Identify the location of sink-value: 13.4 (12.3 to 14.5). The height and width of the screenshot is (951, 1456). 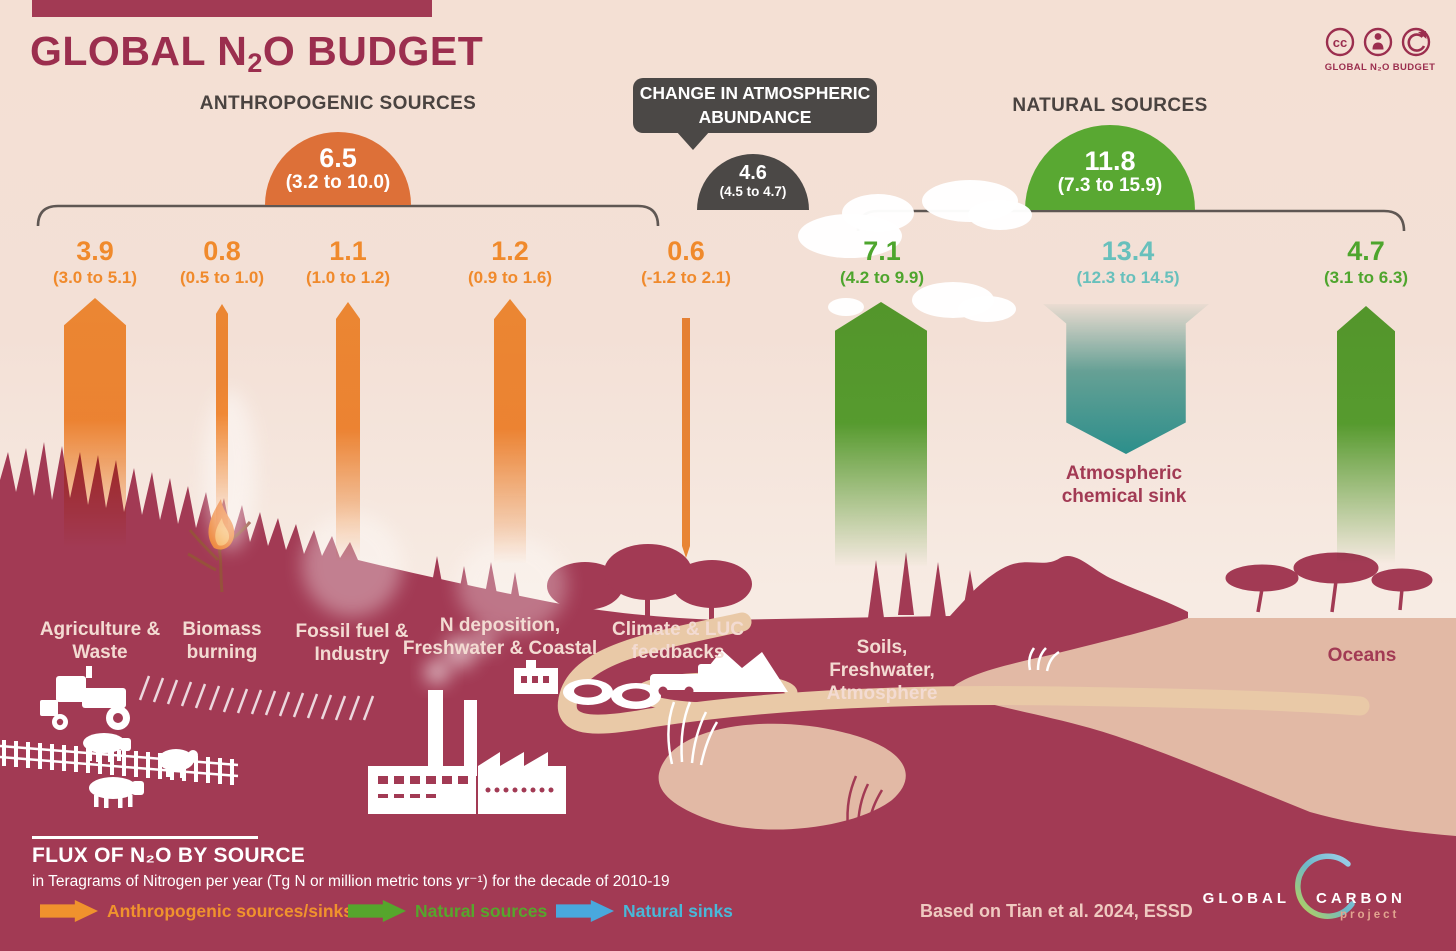
(1128, 262).